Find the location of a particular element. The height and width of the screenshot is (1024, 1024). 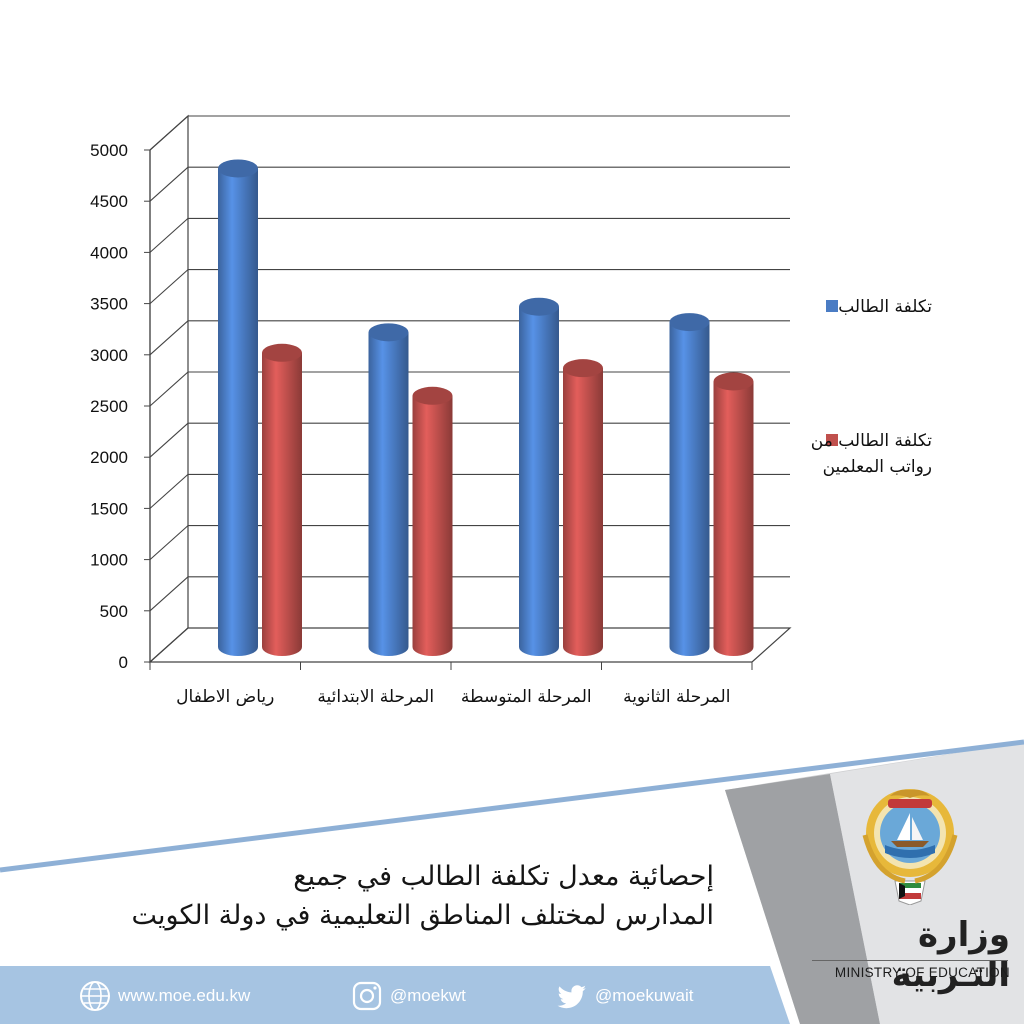

instagram-icon is located at coordinates (367, 996).